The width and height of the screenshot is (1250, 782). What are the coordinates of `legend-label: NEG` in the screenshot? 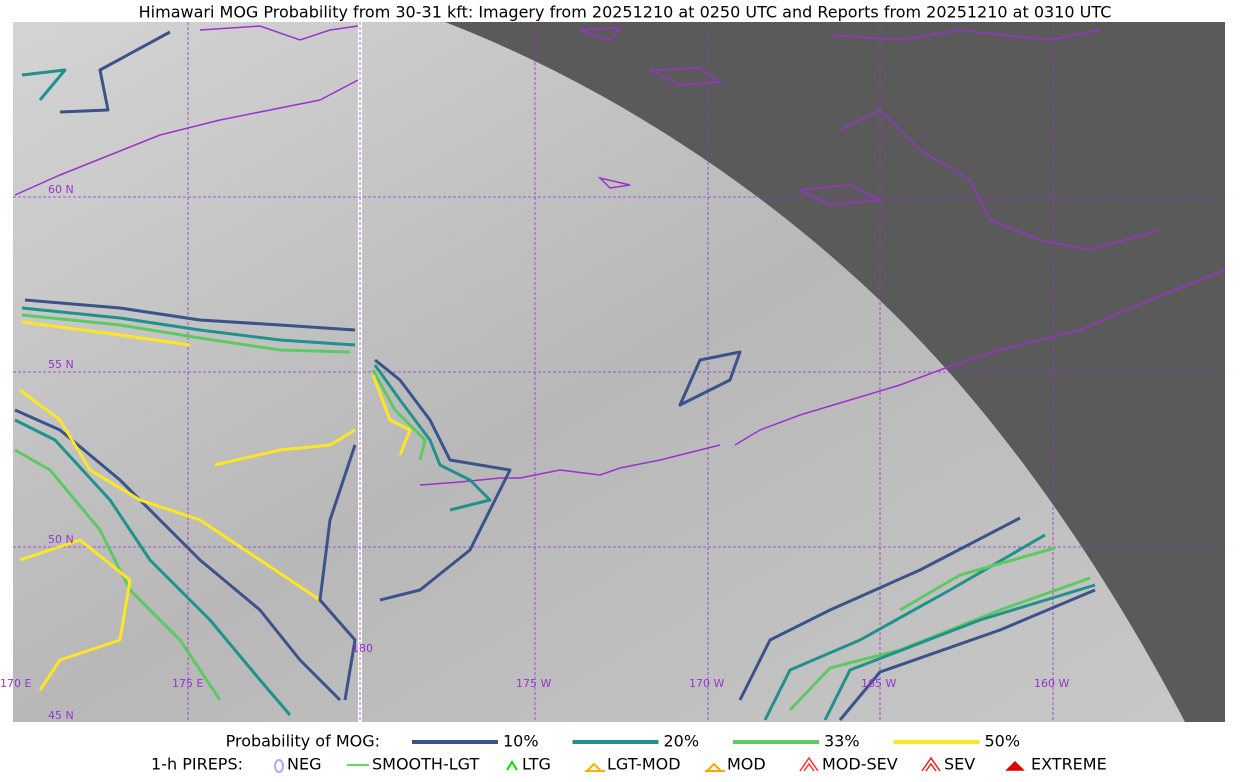 It's located at (304, 764).